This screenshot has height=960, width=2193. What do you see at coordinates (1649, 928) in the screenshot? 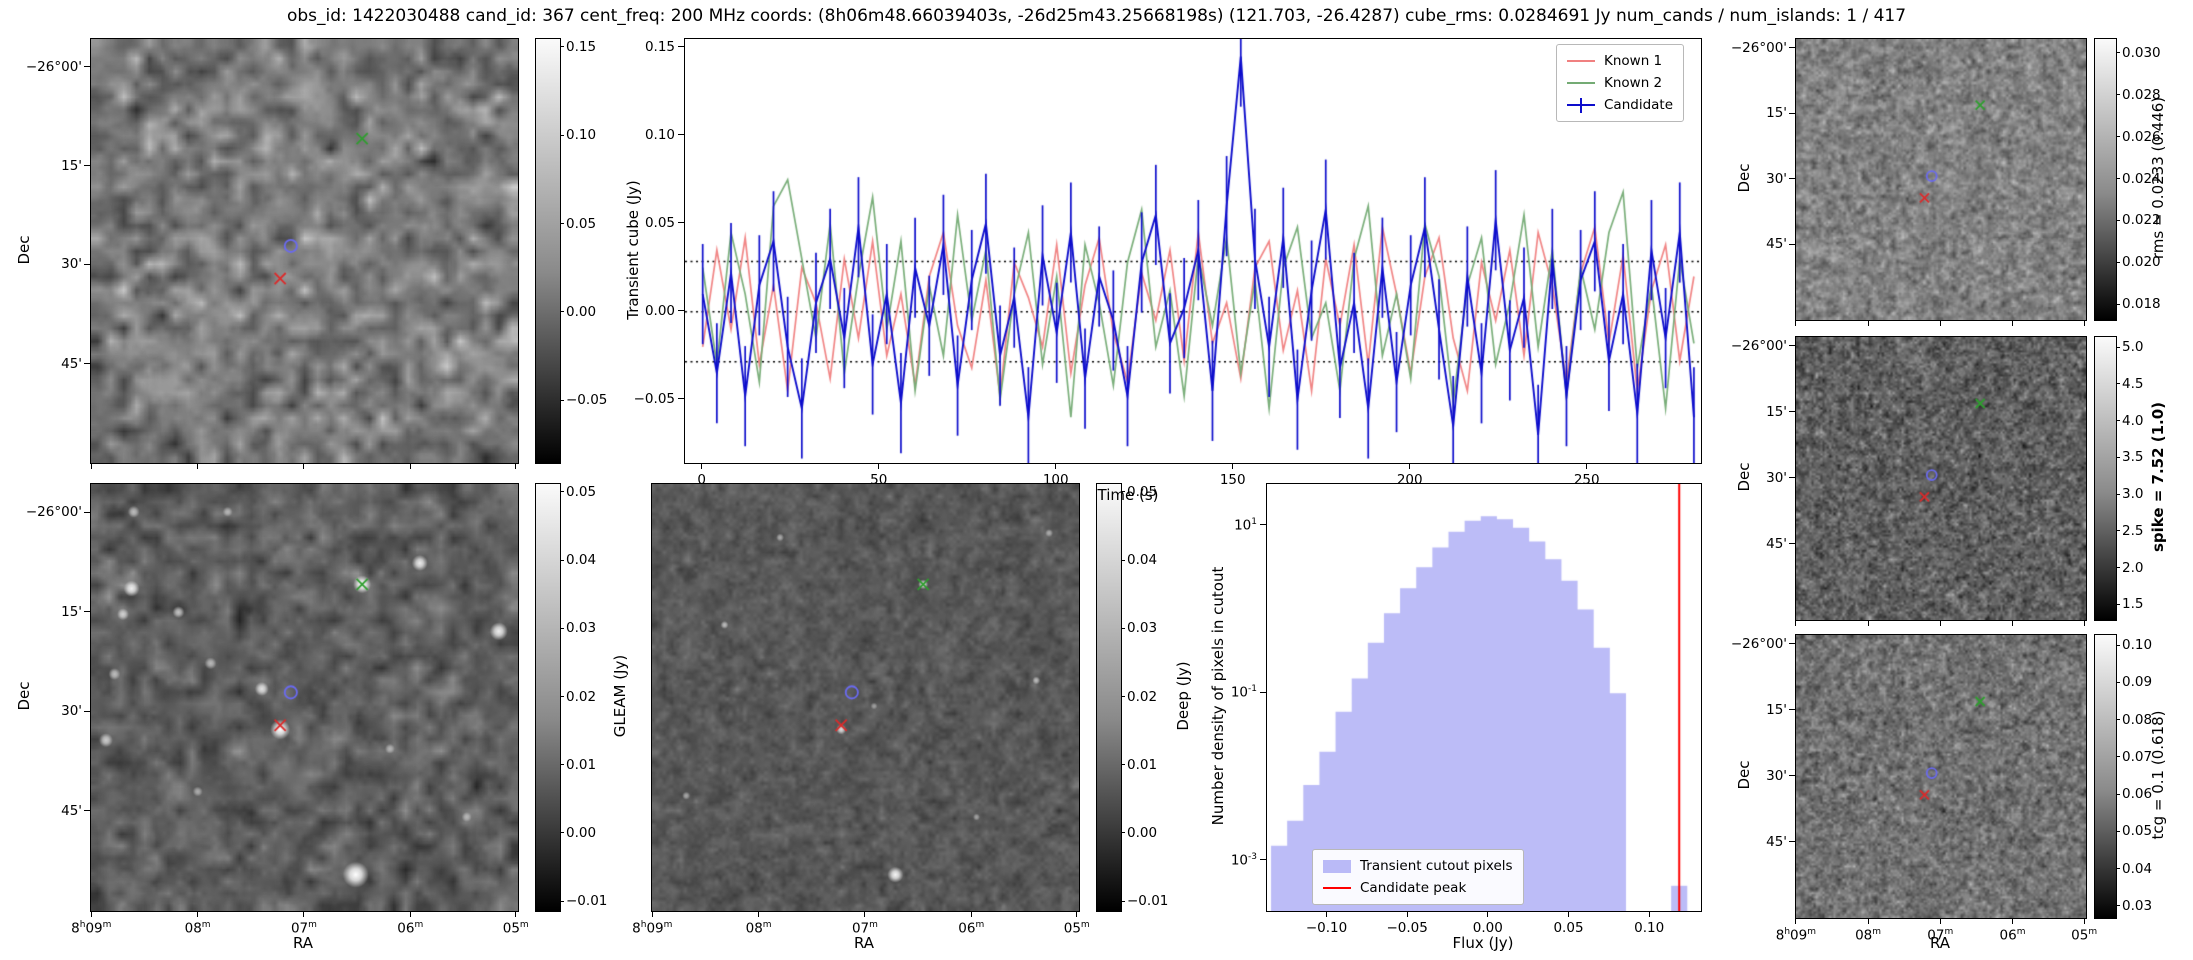
I see `flux-tick: 0.10` at bounding box center [1649, 928].